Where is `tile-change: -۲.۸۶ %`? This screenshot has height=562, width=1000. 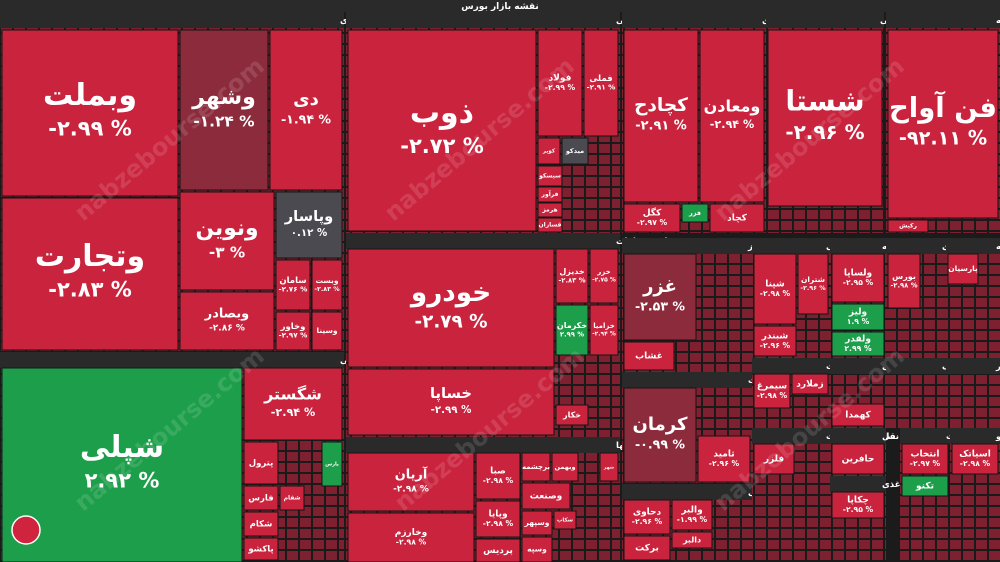 tile-change: -۲.۸۶ % is located at coordinates (227, 329).